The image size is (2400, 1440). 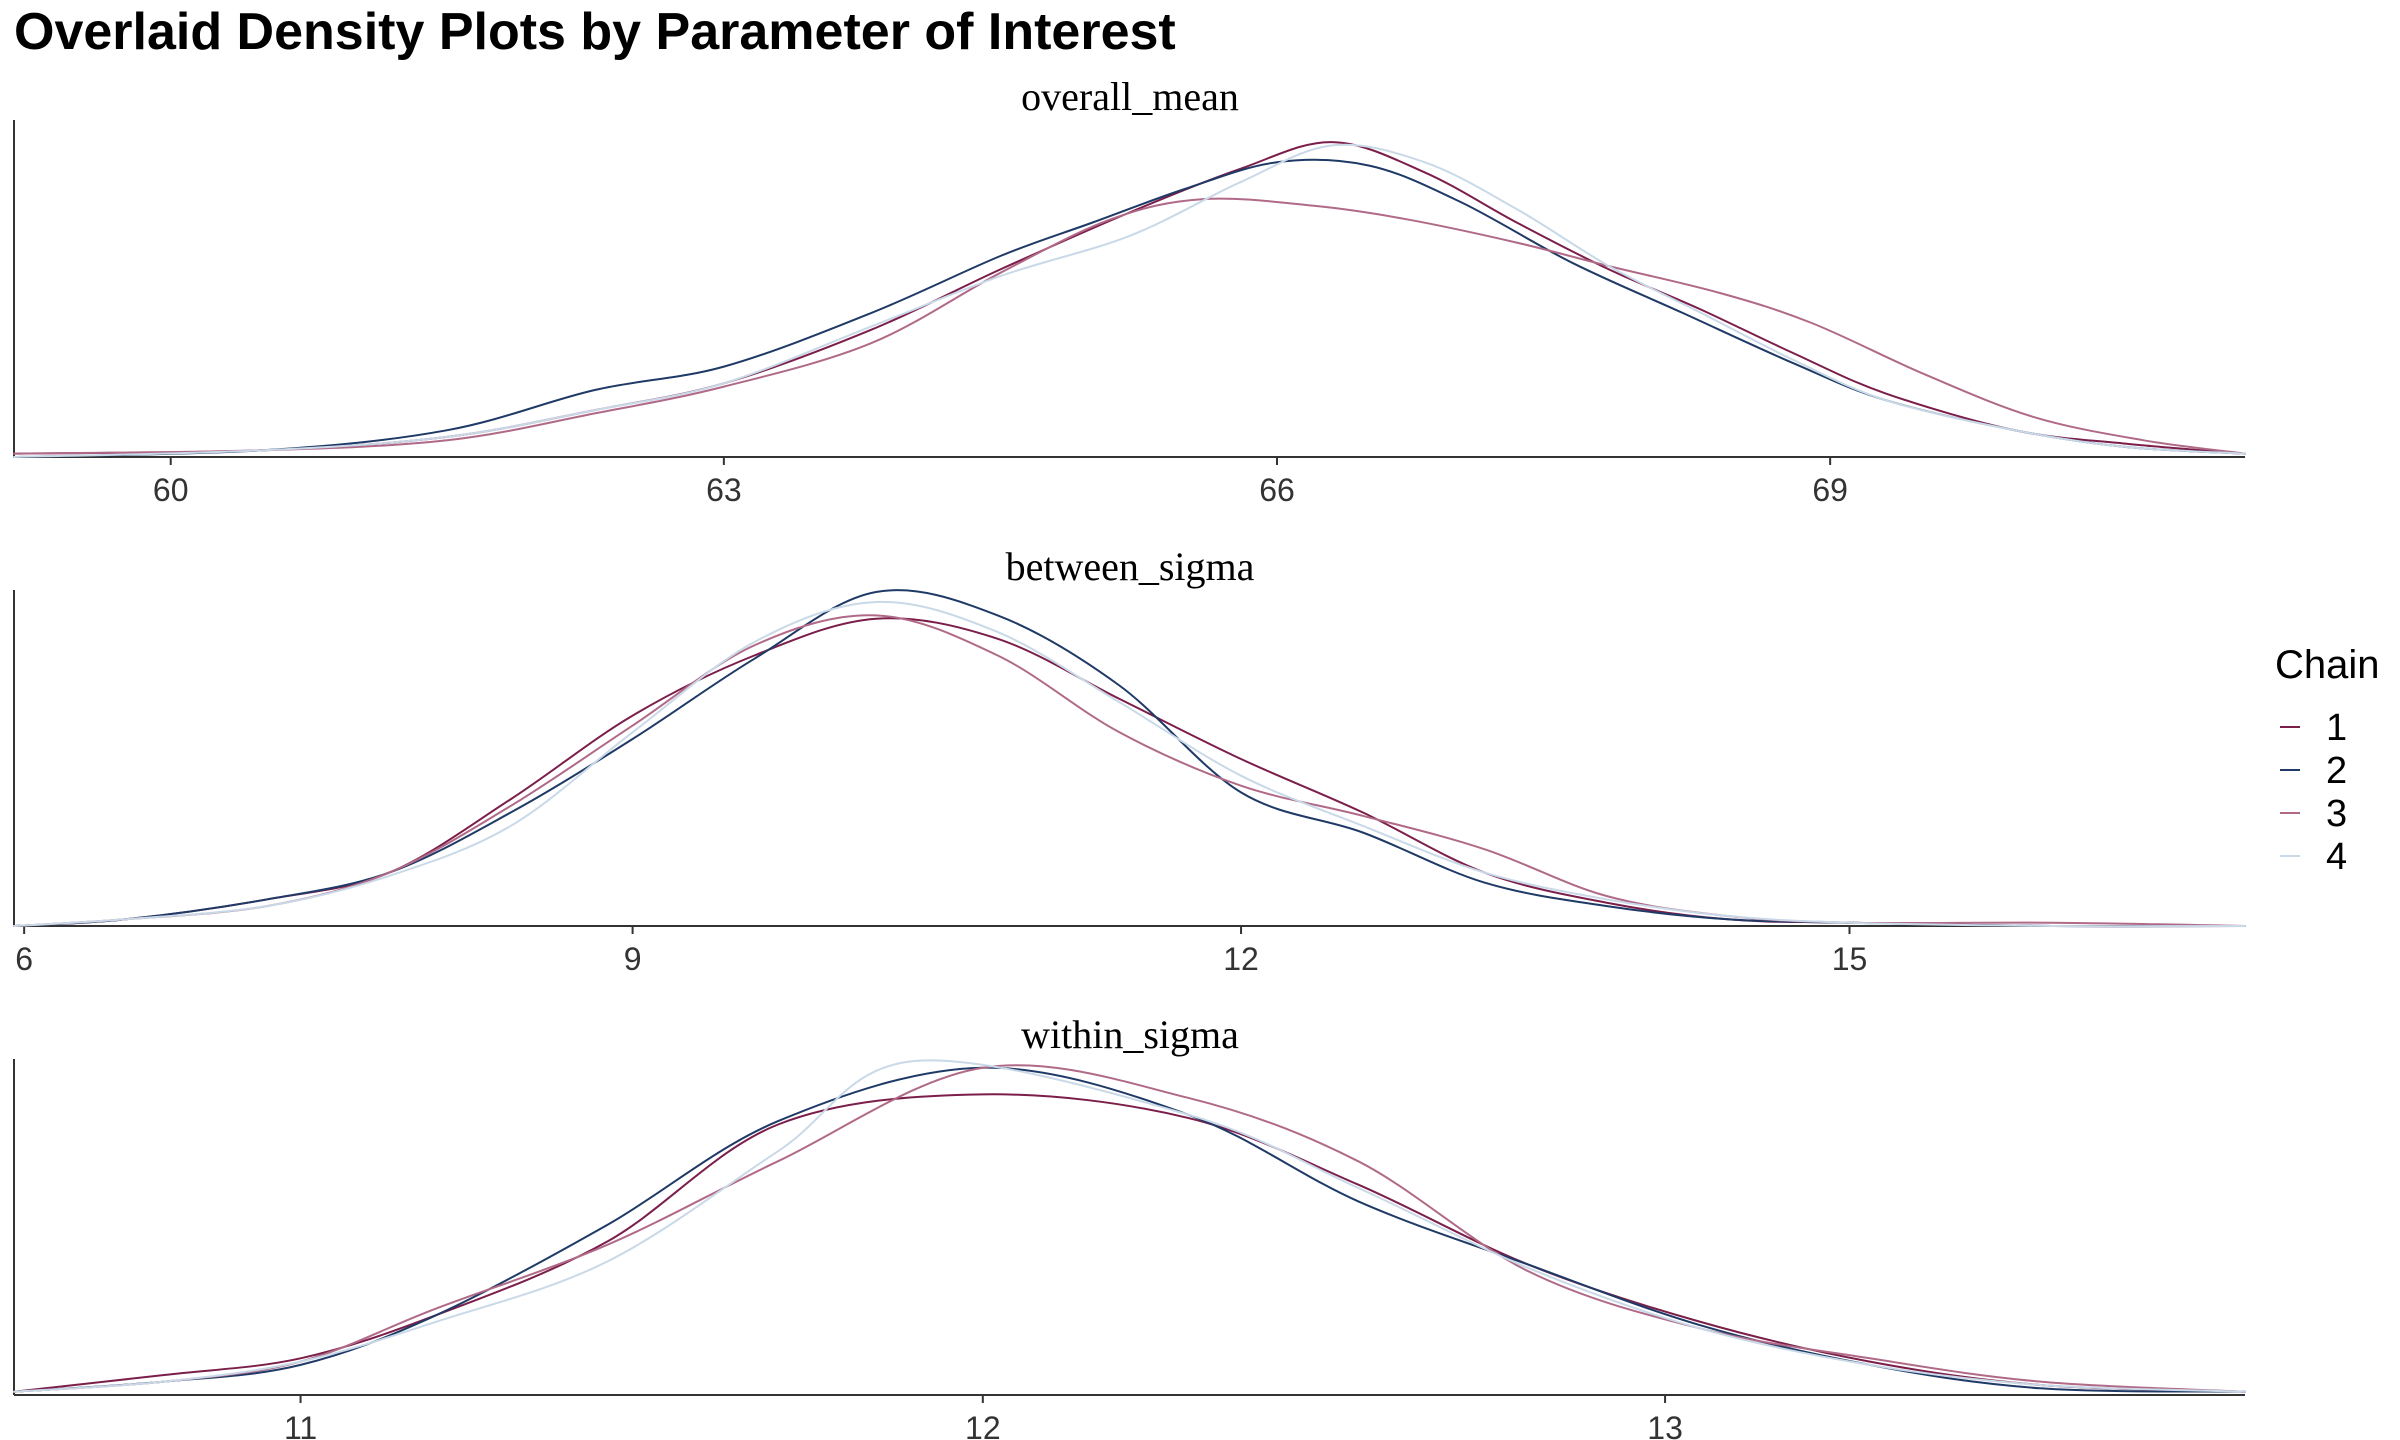 I want to click on x-tick-label-within-sigma-13: 13, so click(x=1665, y=1425).